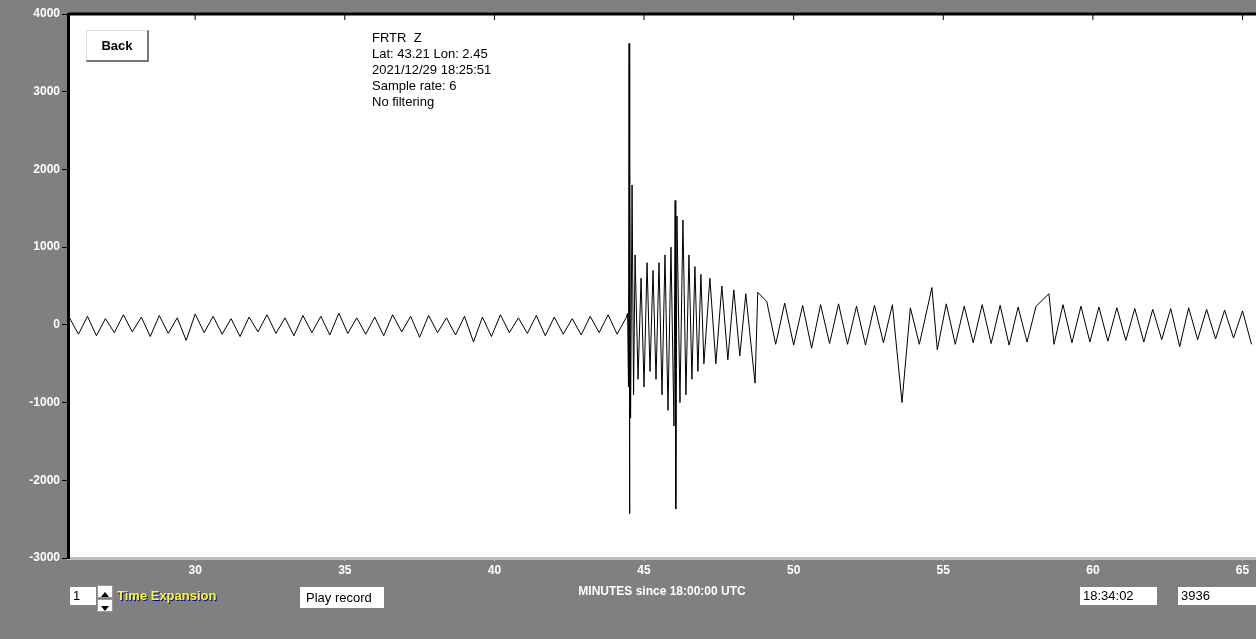  What do you see at coordinates (117, 46) in the screenshot?
I see `annotation: Back` at bounding box center [117, 46].